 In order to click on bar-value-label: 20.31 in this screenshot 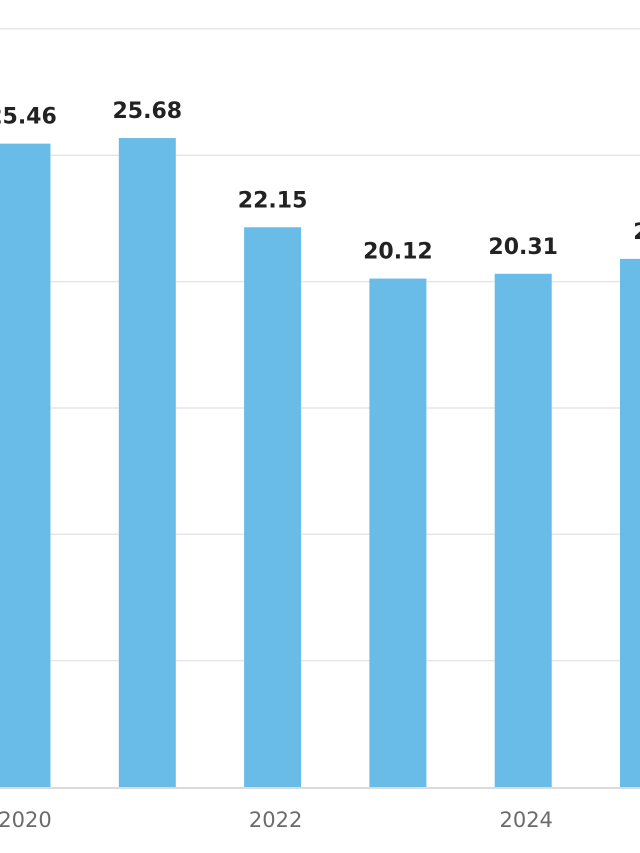, I will do `click(523, 247)`.